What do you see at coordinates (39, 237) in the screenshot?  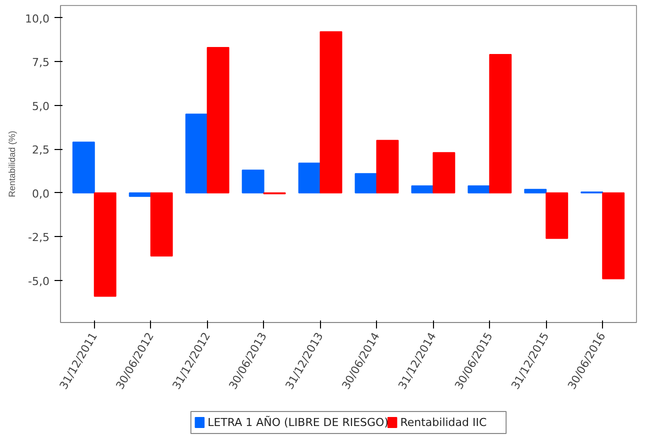 I see `y-tick-label: -2,5` at bounding box center [39, 237].